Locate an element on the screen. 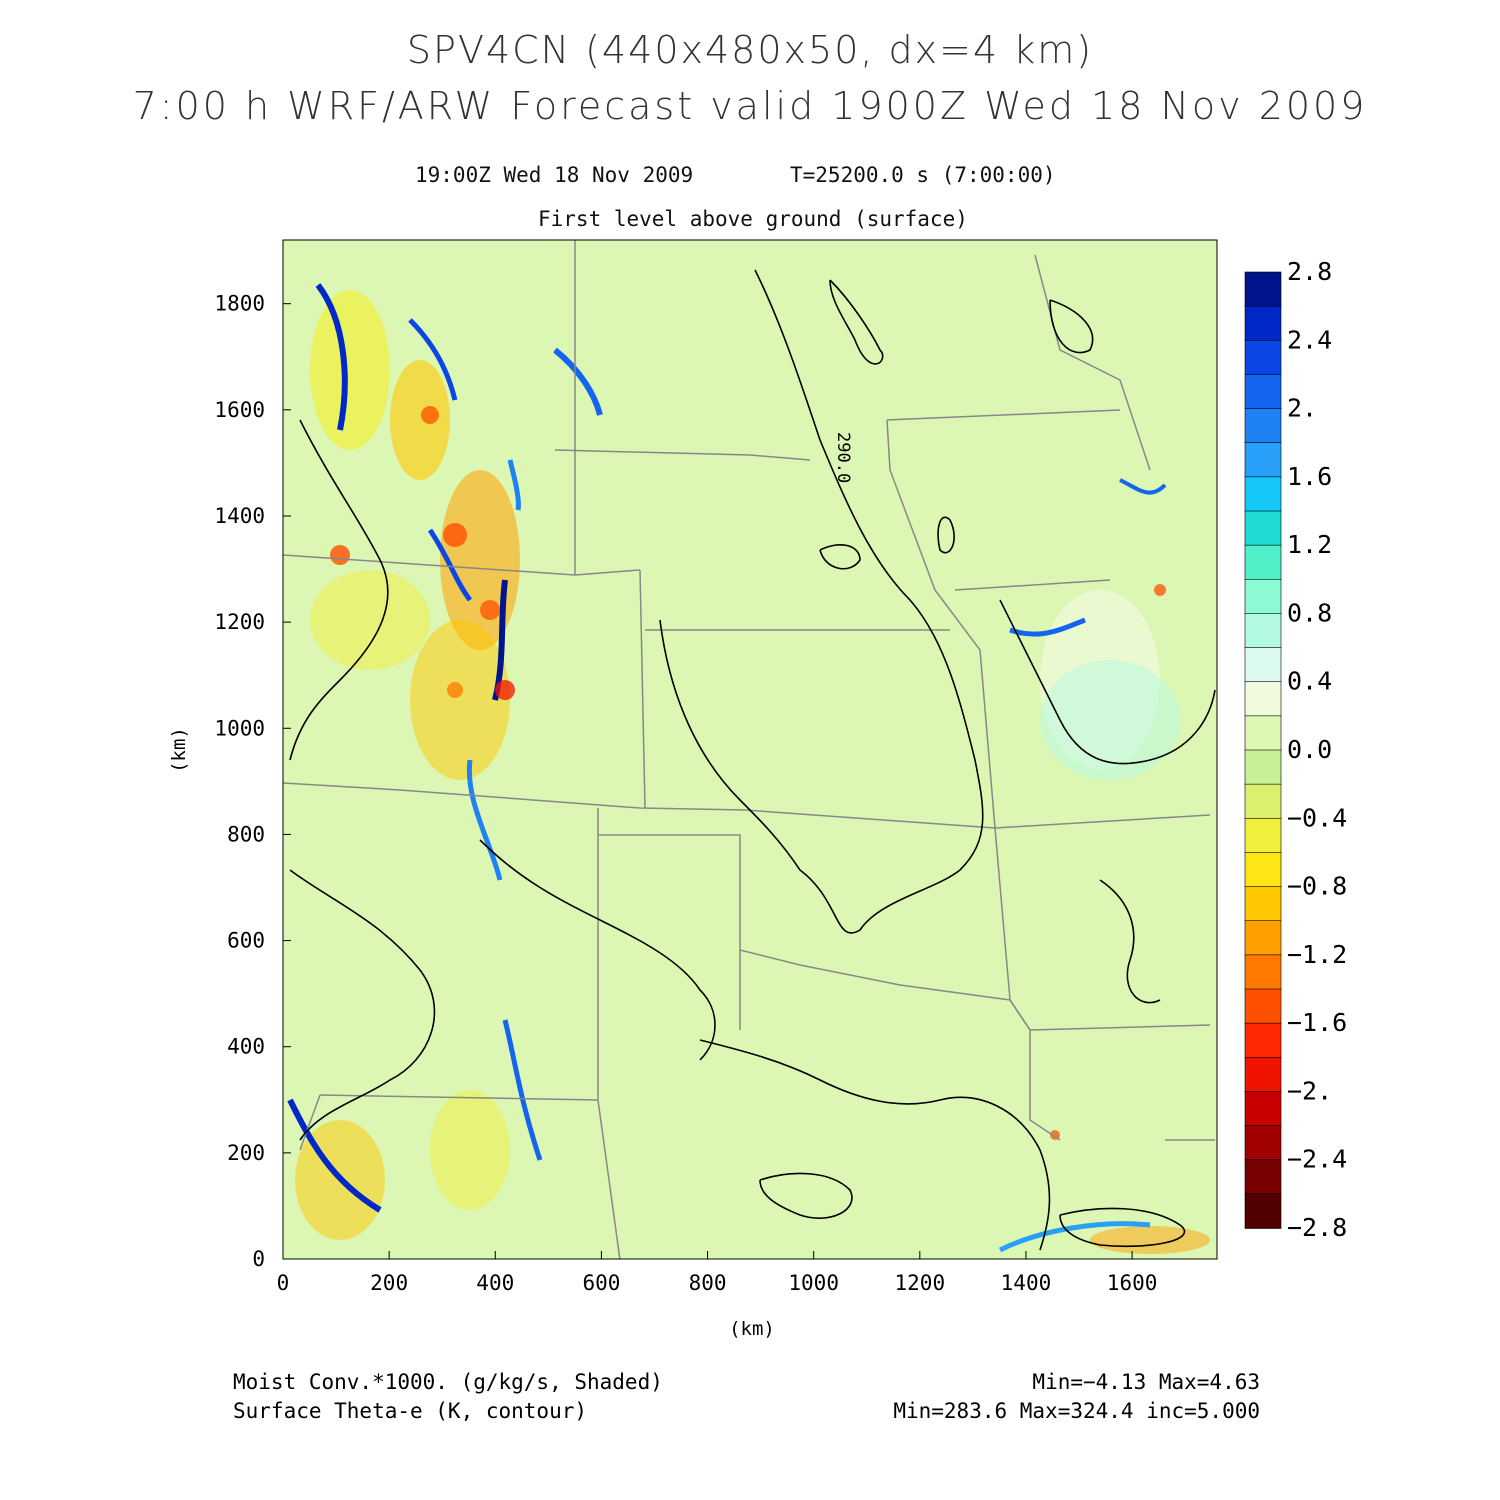 This screenshot has height=1500, width=1500. model-time: T=25200.0 s (7:00:00) is located at coordinates (923, 175).